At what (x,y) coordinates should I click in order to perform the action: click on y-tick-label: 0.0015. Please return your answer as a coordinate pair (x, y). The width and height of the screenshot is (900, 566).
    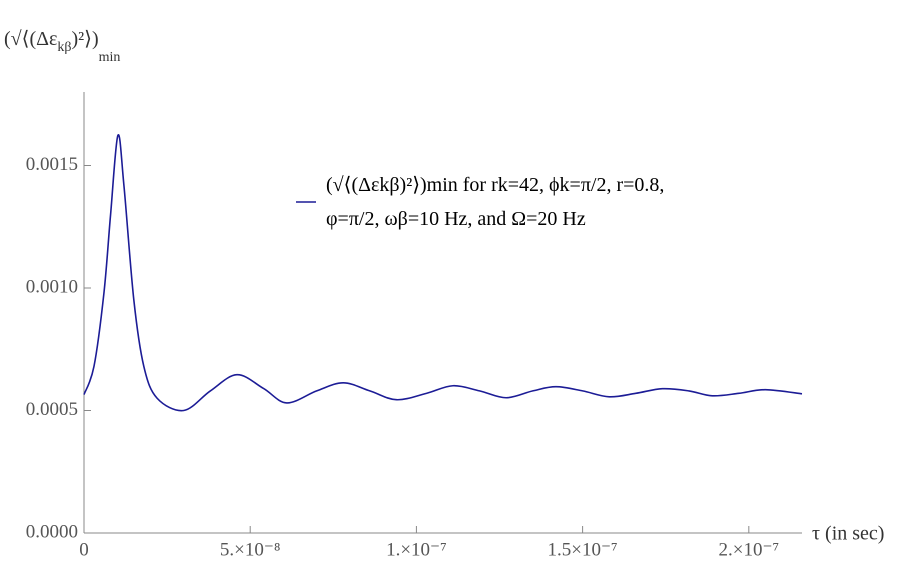
    Looking at the image, I should click on (52, 164).